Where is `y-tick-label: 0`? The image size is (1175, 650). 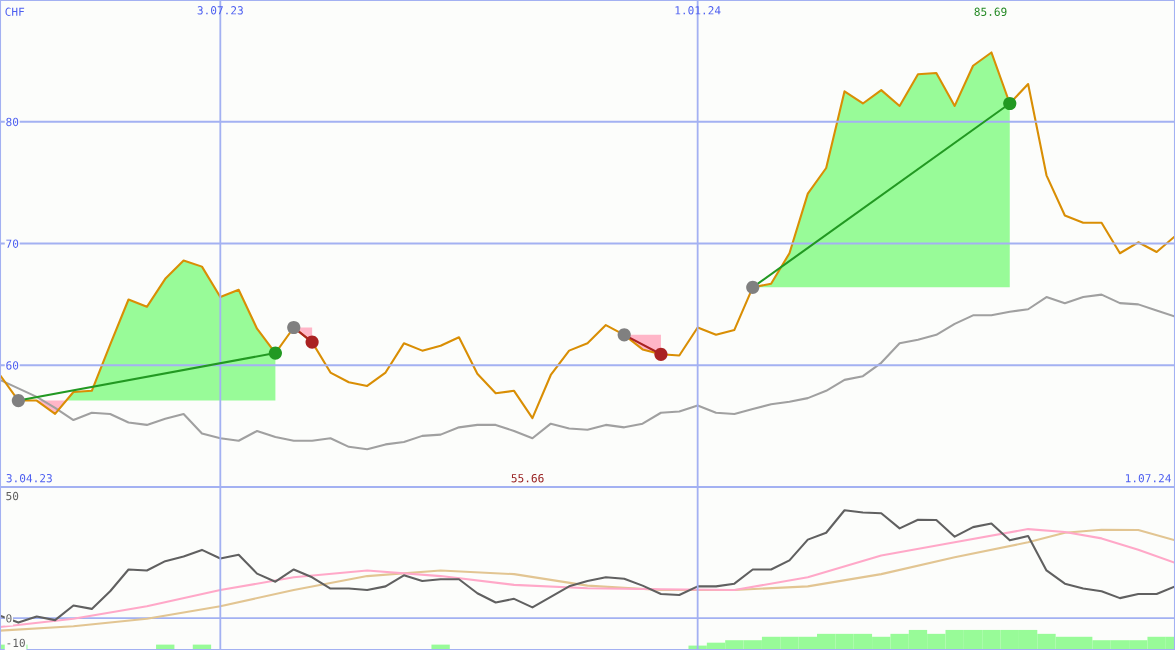
y-tick-label: 0 is located at coordinates (9, 618).